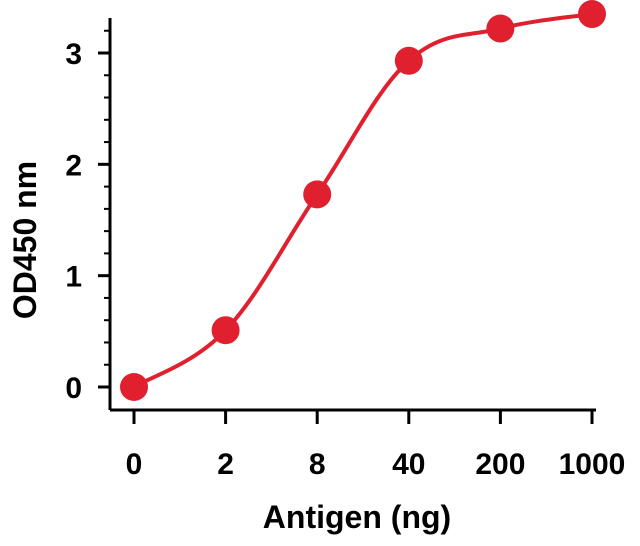 This screenshot has height=546, width=640. Describe the element at coordinates (73, 165) in the screenshot. I see `y-tick-label: 2` at that location.